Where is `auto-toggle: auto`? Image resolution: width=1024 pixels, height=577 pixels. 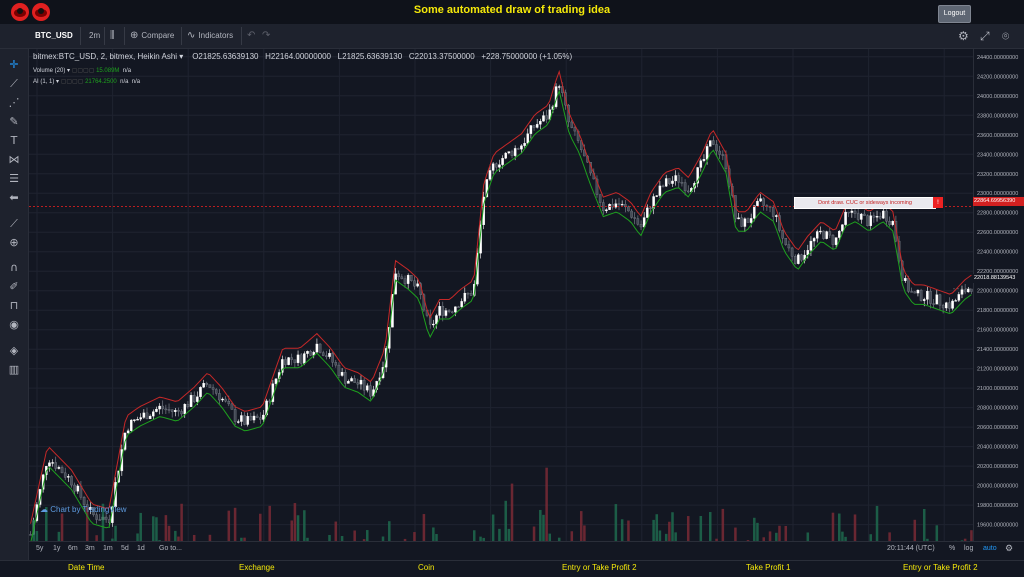
auto-toggle: auto is located at coordinates (990, 548).